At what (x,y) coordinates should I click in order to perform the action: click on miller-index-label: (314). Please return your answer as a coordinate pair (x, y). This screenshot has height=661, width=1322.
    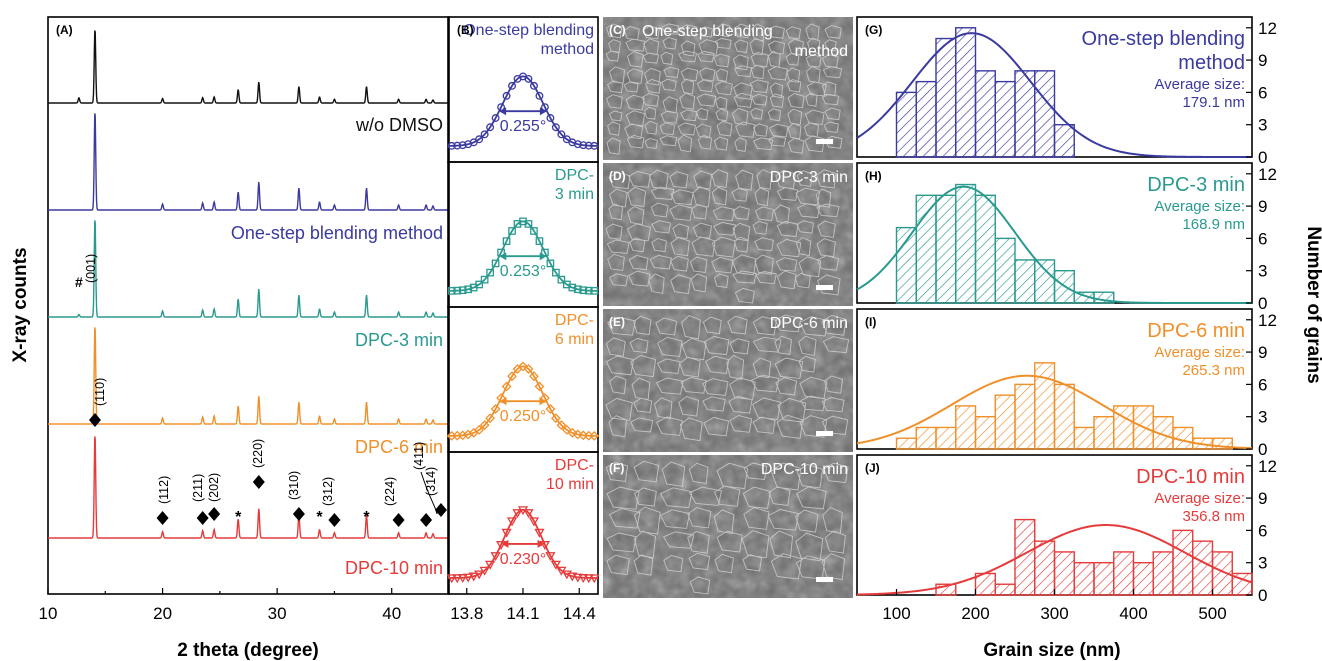
    Looking at the image, I should click on (431, 481).